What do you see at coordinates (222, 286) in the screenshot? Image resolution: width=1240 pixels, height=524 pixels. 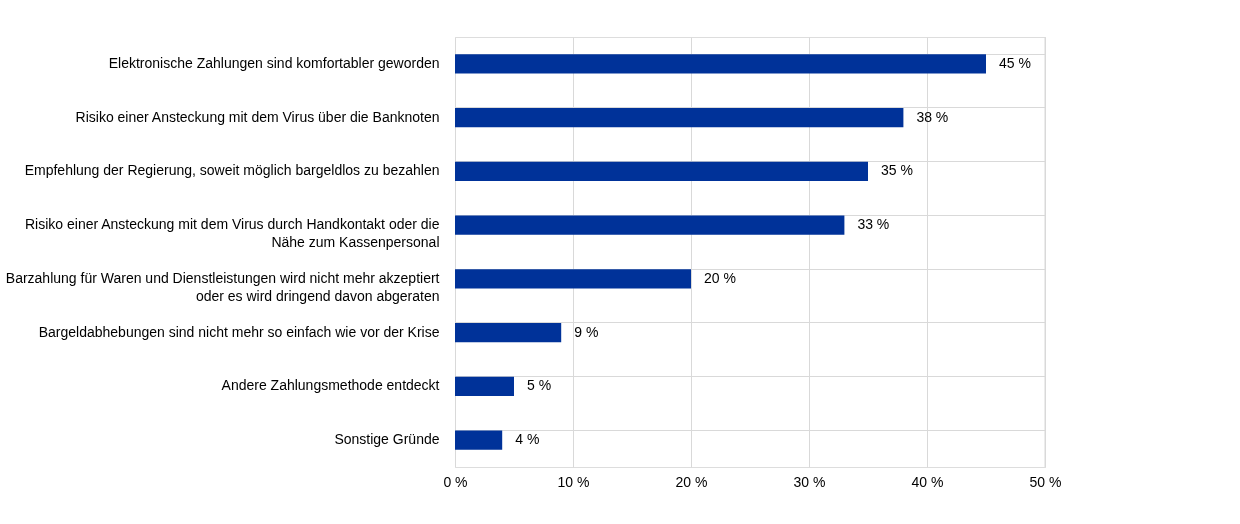 I see `y-tick-label: Barzahlung für Waren und Dienstleistungen wird nicht mehr akzeptiert oder es wird dringend davon abgeraten` at bounding box center [222, 286].